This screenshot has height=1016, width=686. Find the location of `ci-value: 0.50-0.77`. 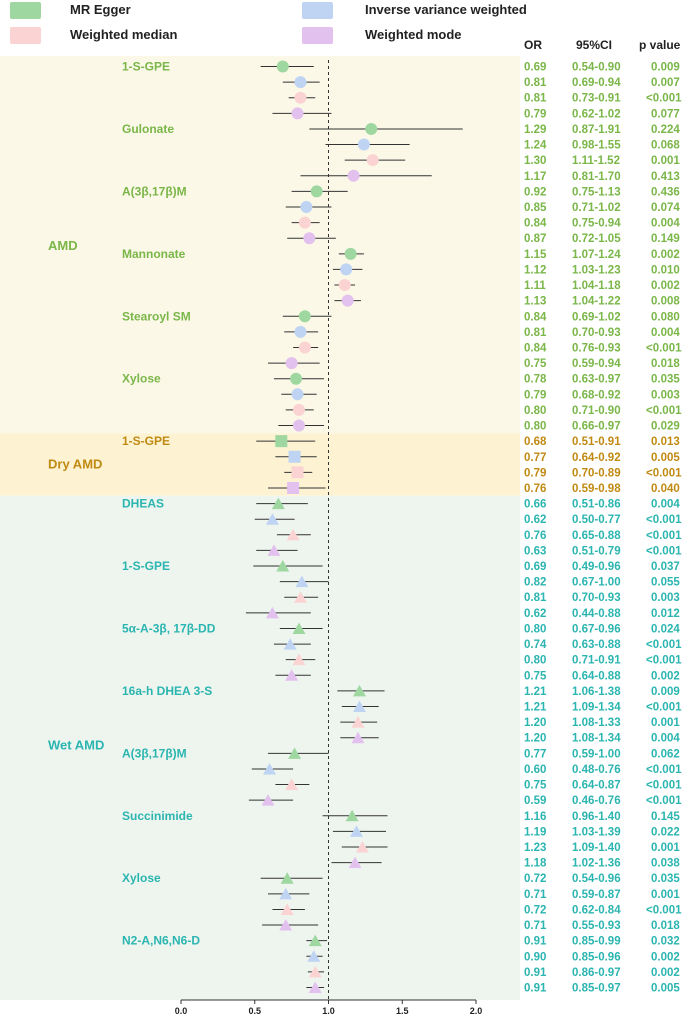

ci-value: 0.50-0.77 is located at coordinates (596, 520).